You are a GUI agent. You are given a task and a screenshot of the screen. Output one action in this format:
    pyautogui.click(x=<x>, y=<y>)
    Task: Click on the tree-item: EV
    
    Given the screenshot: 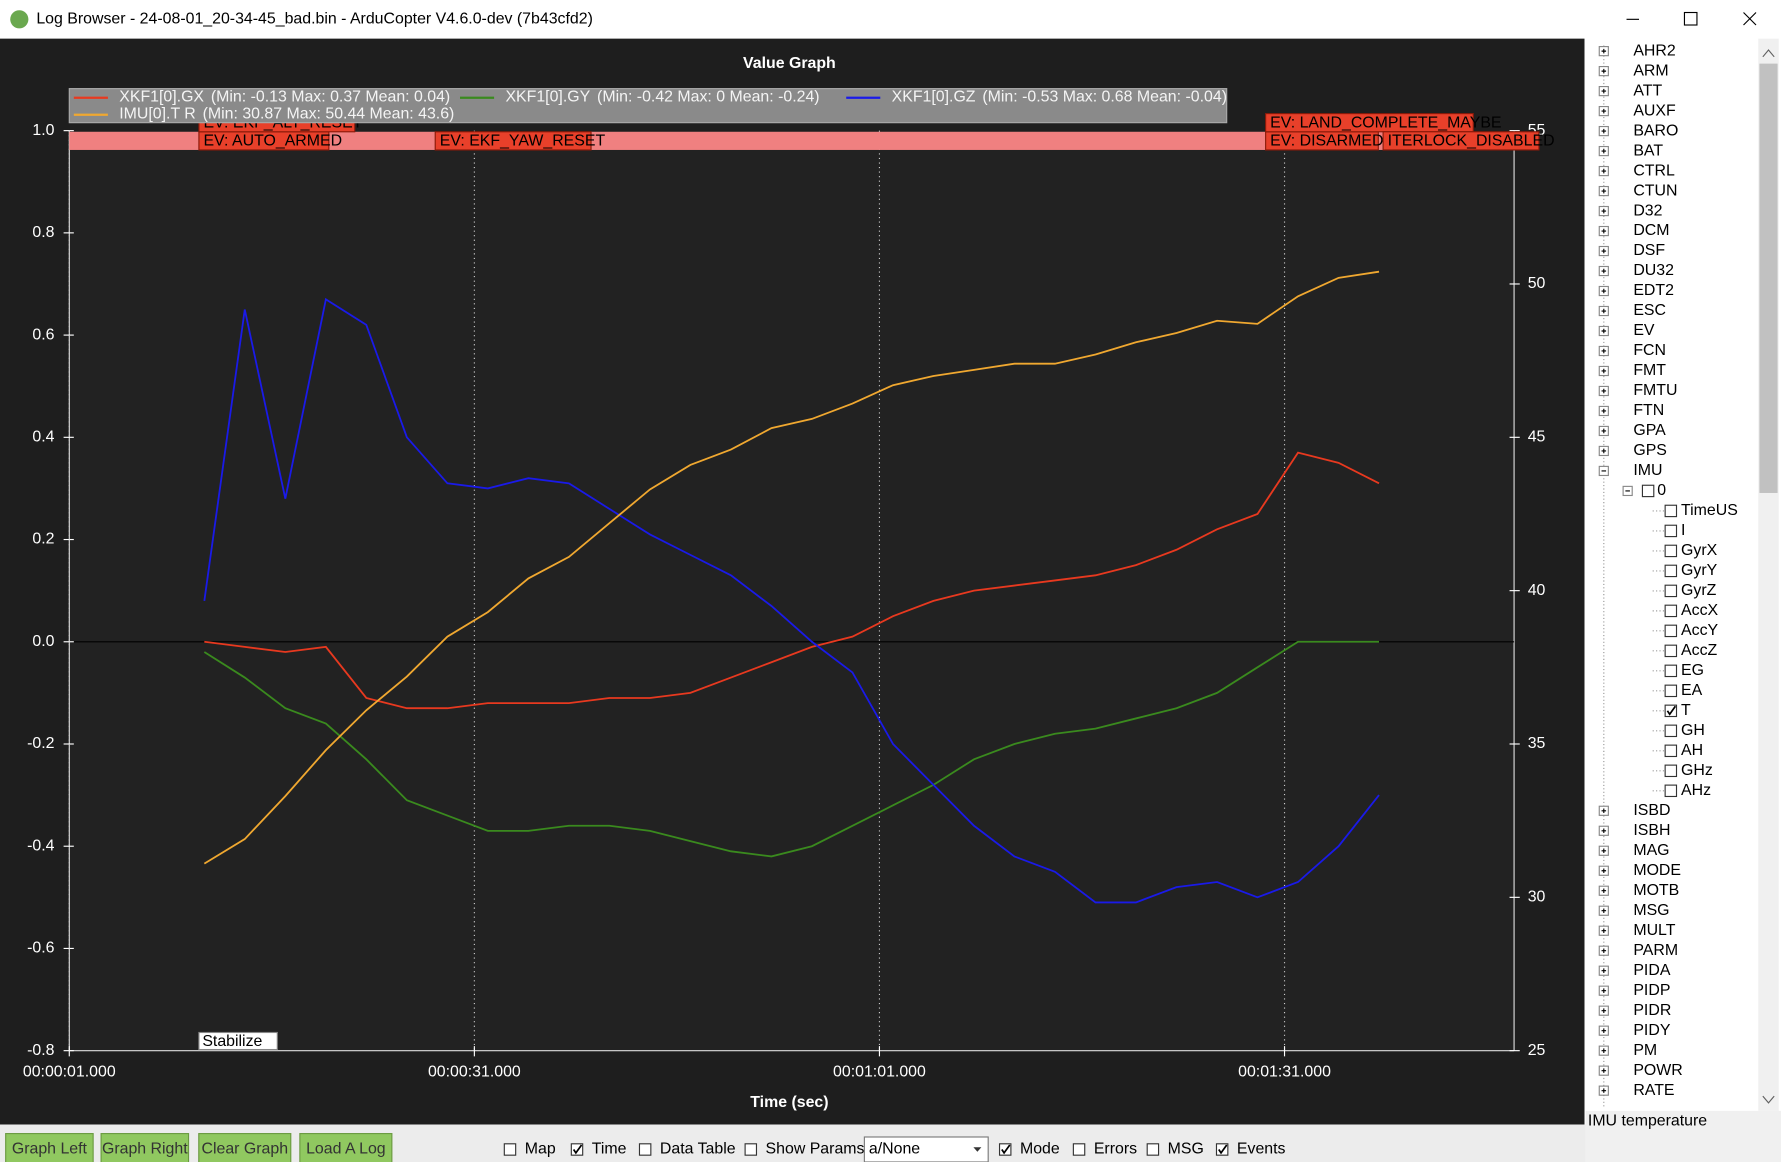 What is the action you would take?
    pyautogui.click(x=1644, y=330)
    